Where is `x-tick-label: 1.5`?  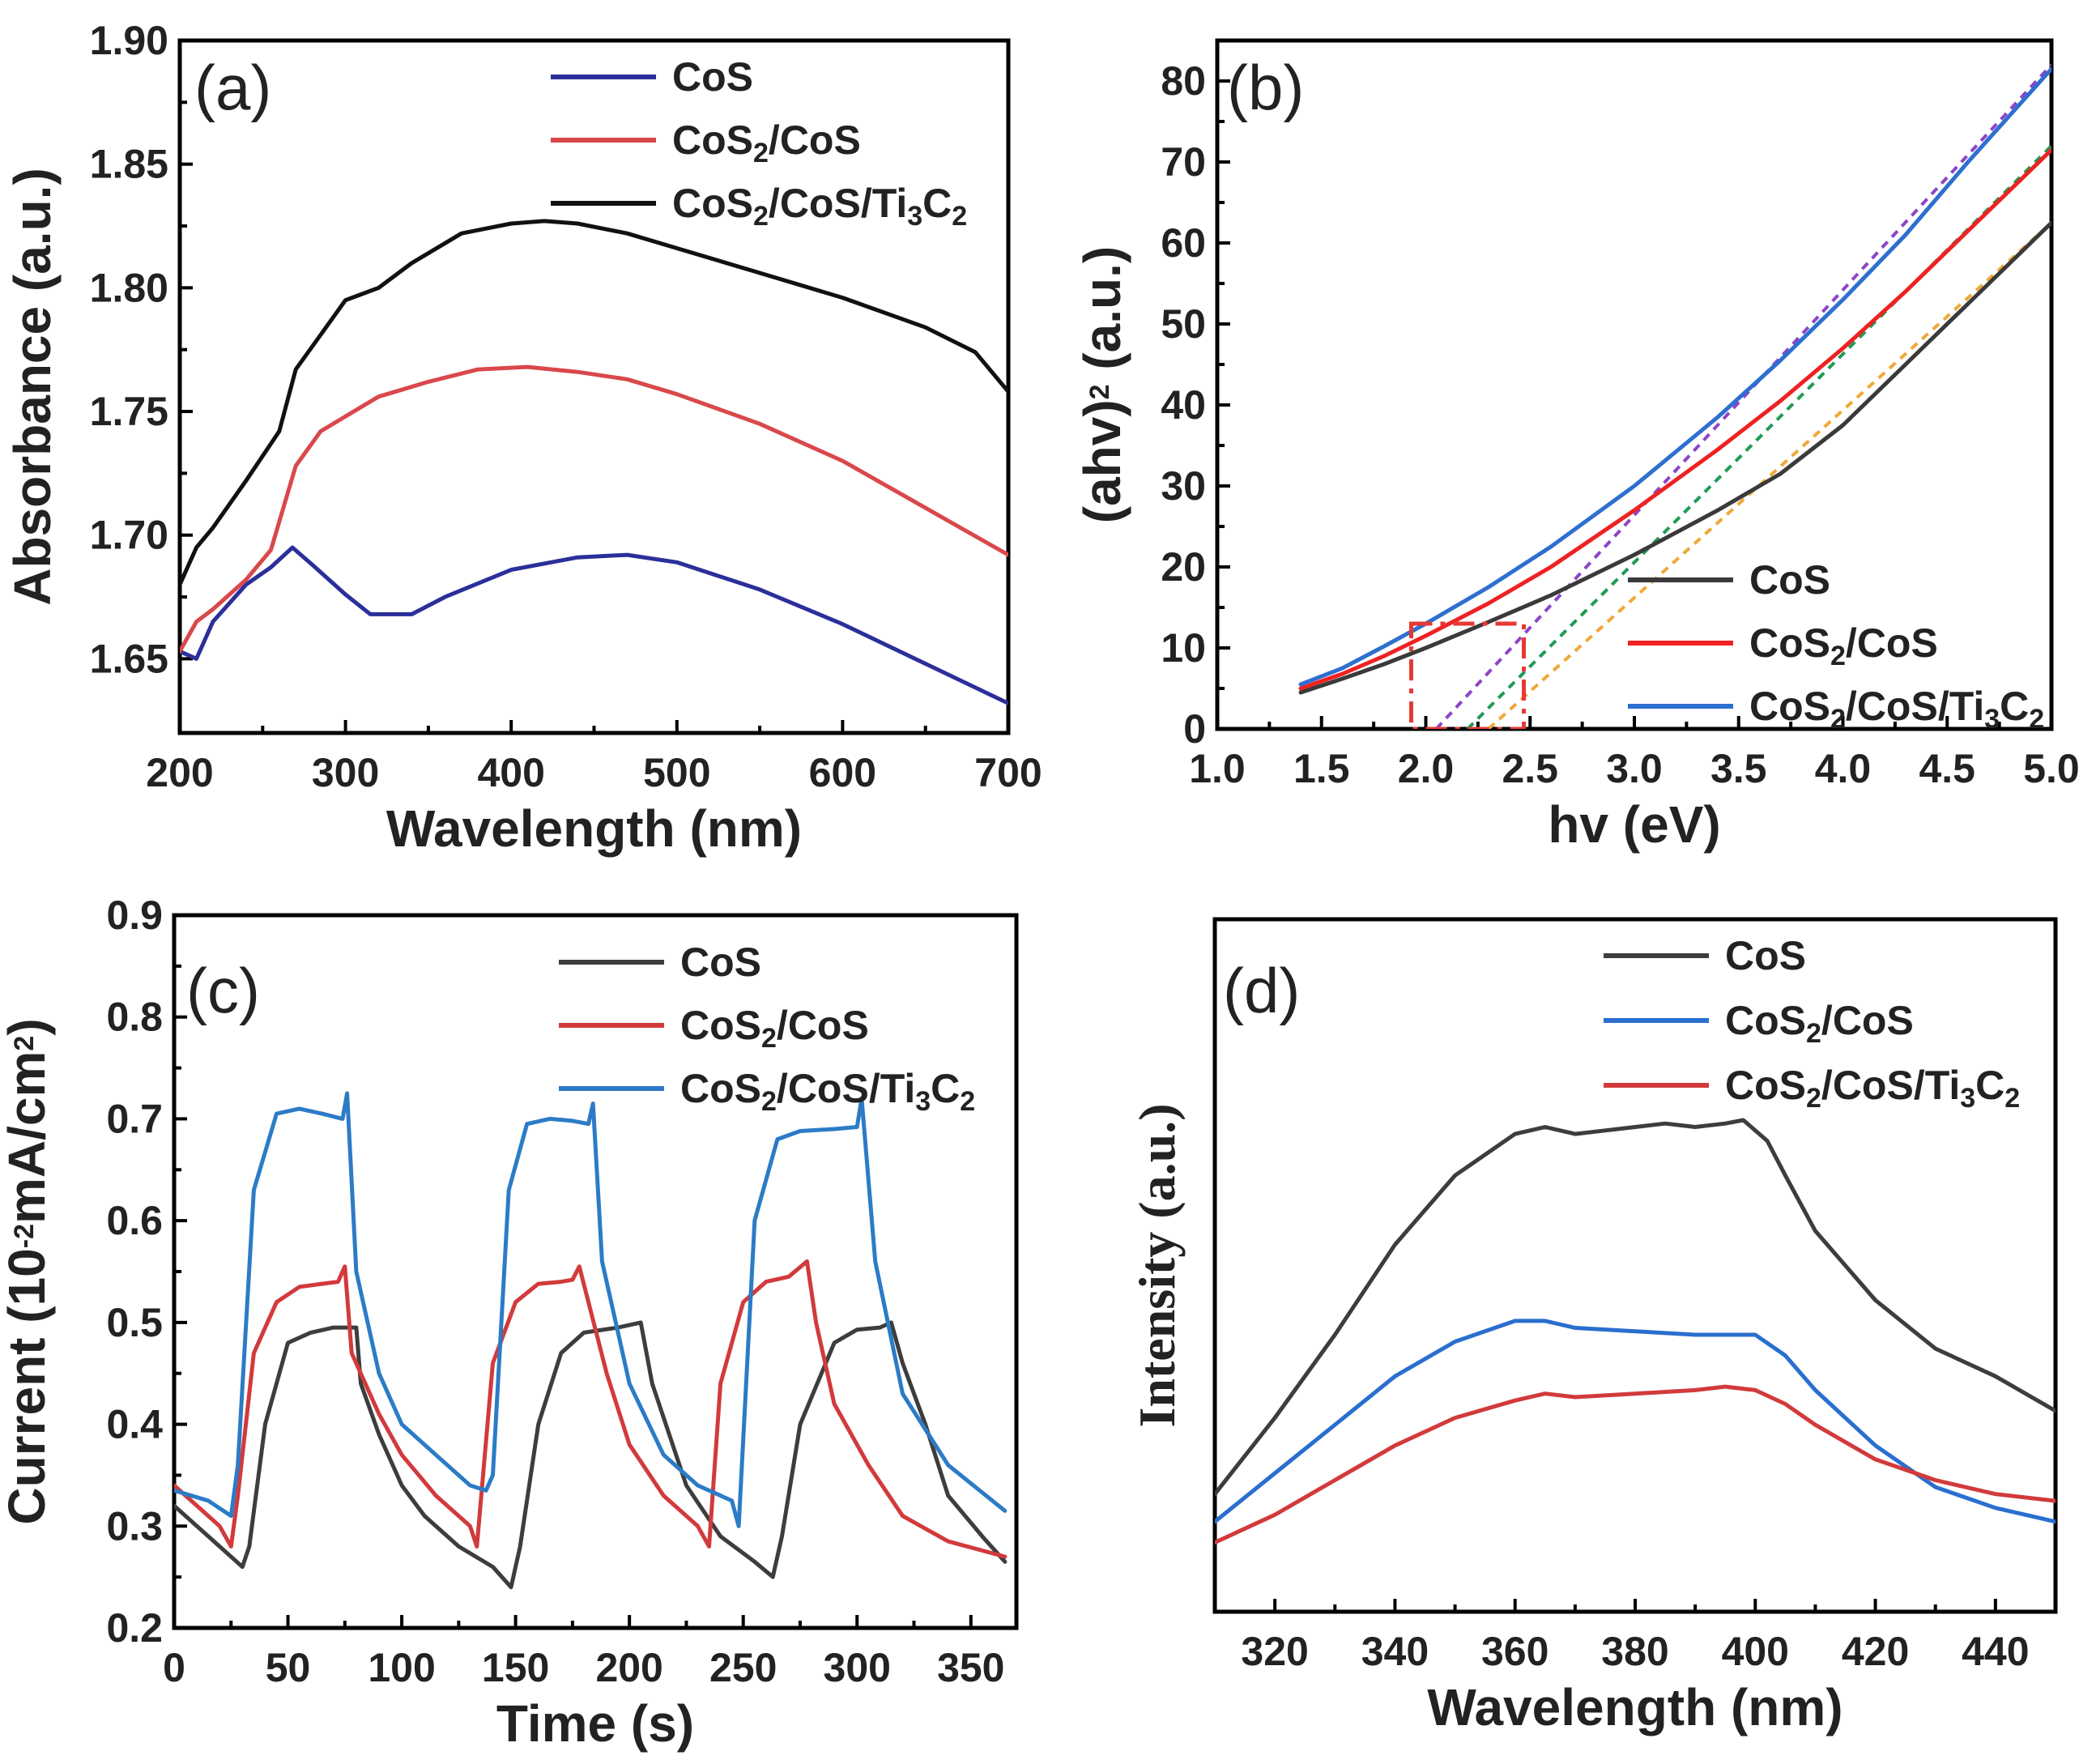 x-tick-label: 1.5 is located at coordinates (1321, 768).